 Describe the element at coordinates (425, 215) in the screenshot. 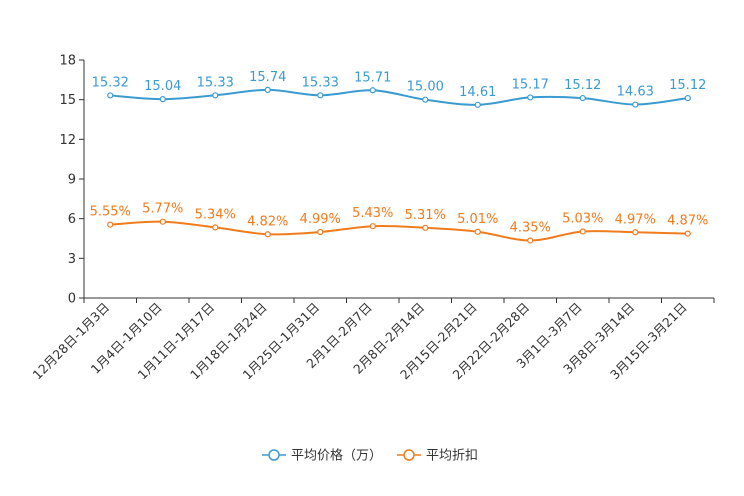

I see `data-label: 5.31%` at that location.